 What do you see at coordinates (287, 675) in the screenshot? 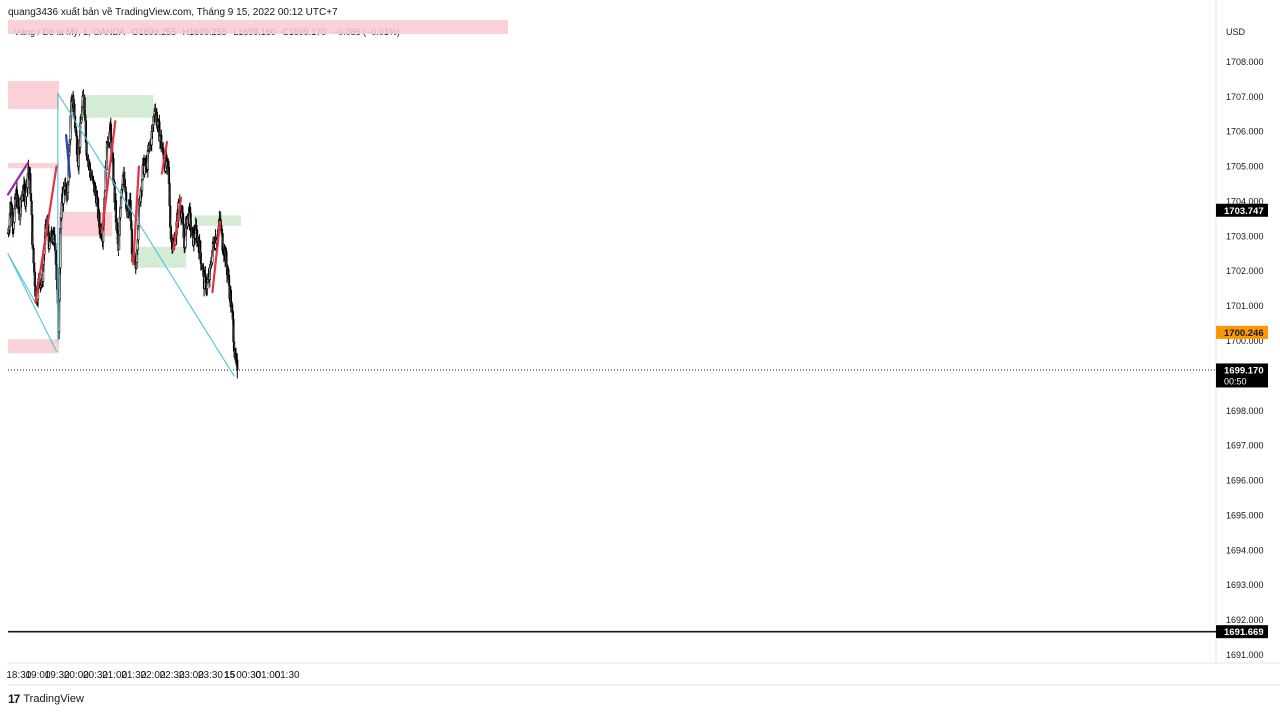
I see `x-tick-label: 01:30` at bounding box center [287, 675].